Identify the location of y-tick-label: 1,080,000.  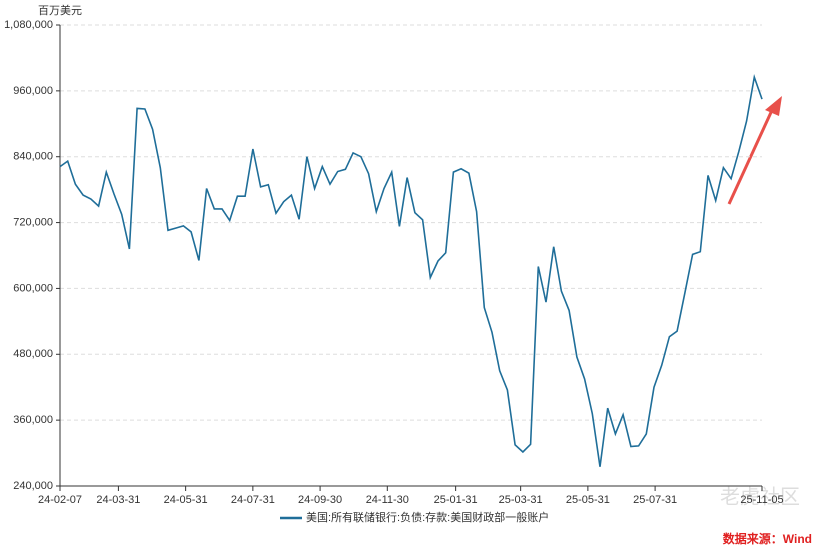
(28, 25).